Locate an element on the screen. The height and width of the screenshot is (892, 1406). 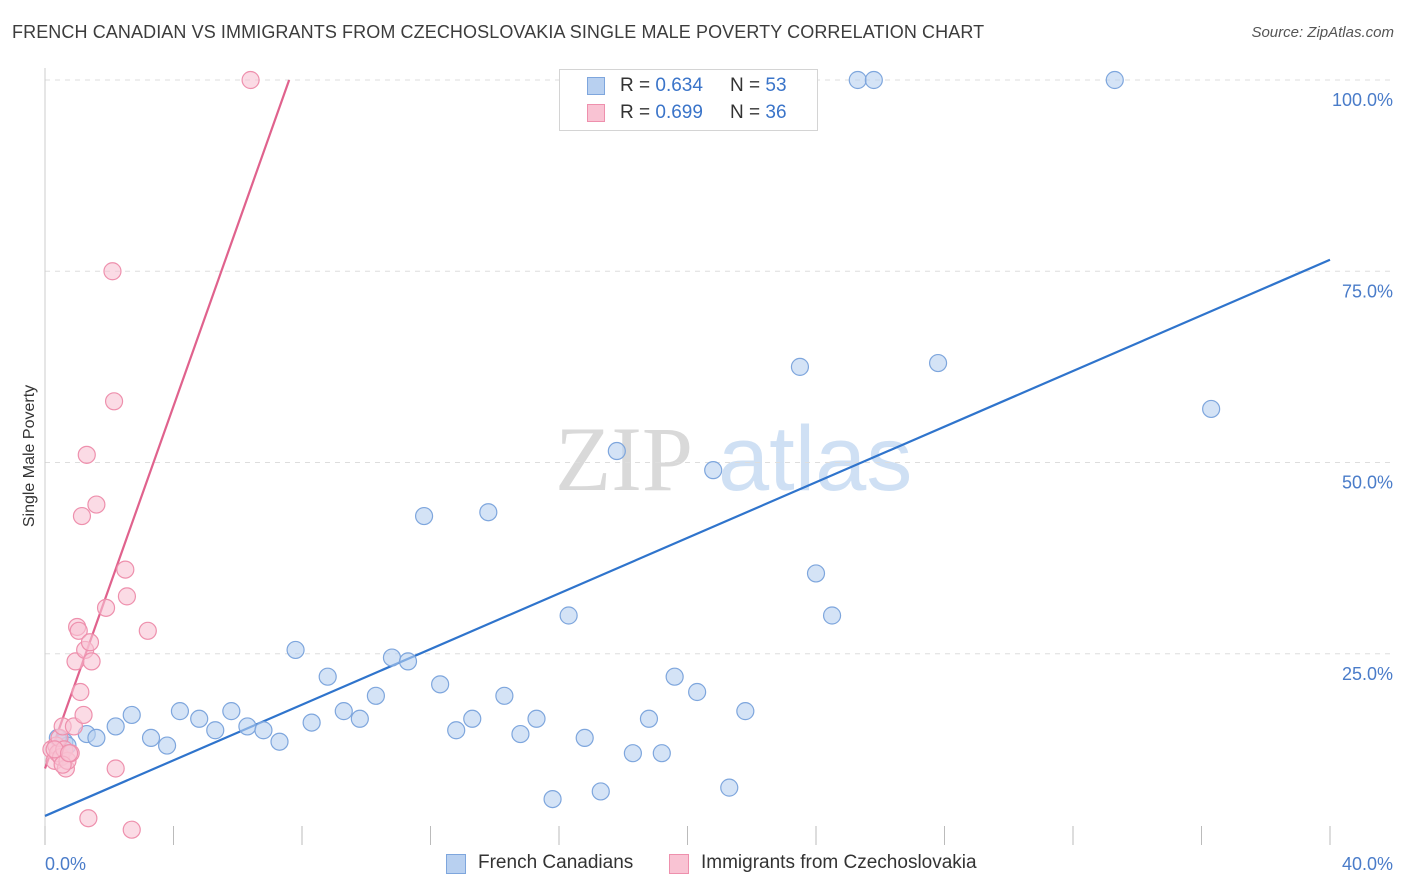
legend-swatch-pink is located at coordinates (596, 113).